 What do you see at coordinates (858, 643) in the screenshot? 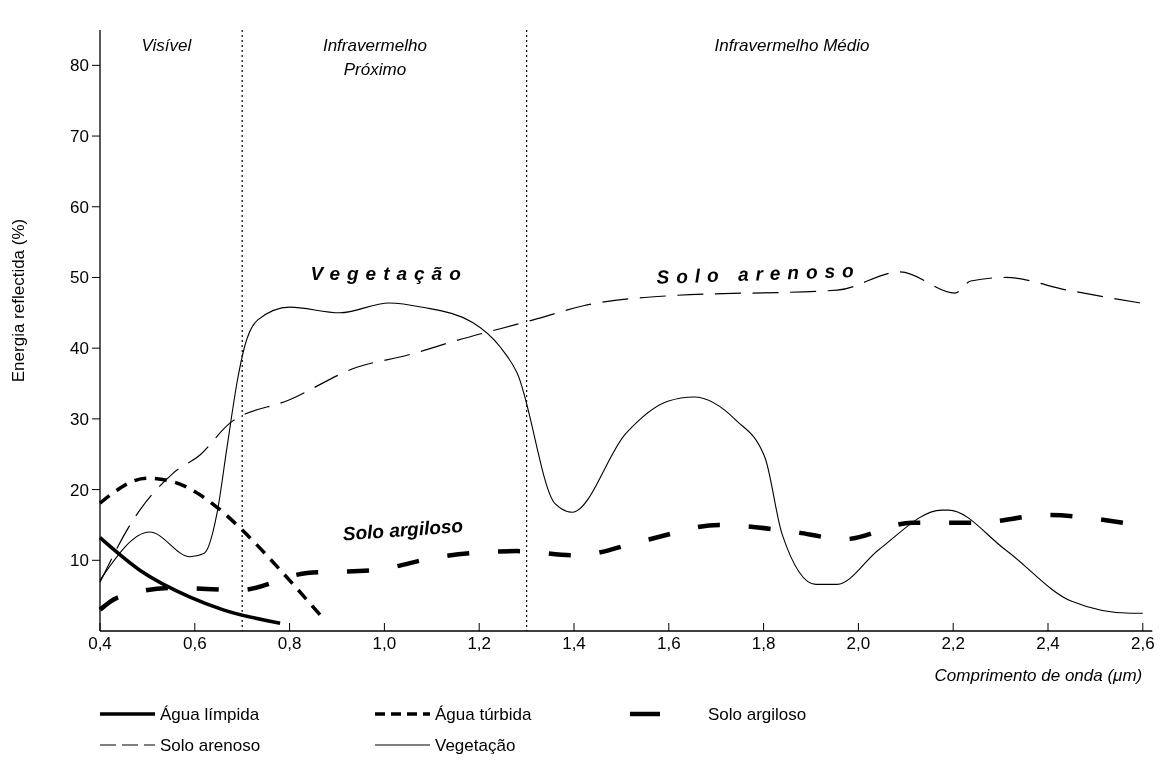
I see `x-tick-label: 2,0` at bounding box center [858, 643].